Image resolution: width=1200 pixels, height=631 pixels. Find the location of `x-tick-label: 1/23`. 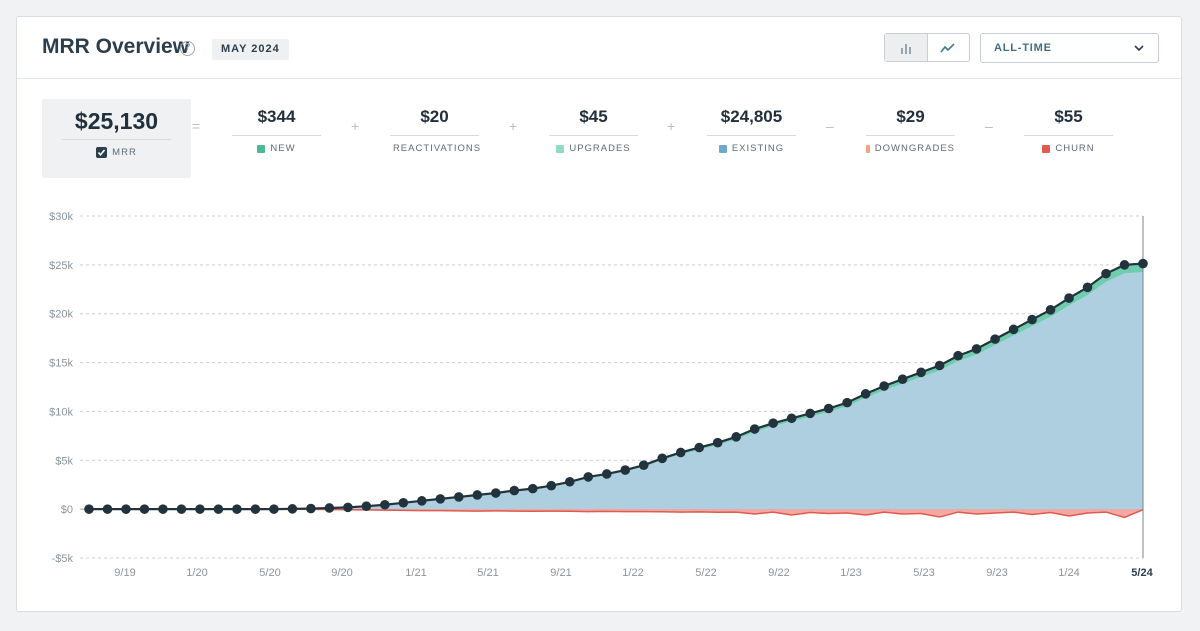

x-tick-label: 1/23 is located at coordinates (850, 573).